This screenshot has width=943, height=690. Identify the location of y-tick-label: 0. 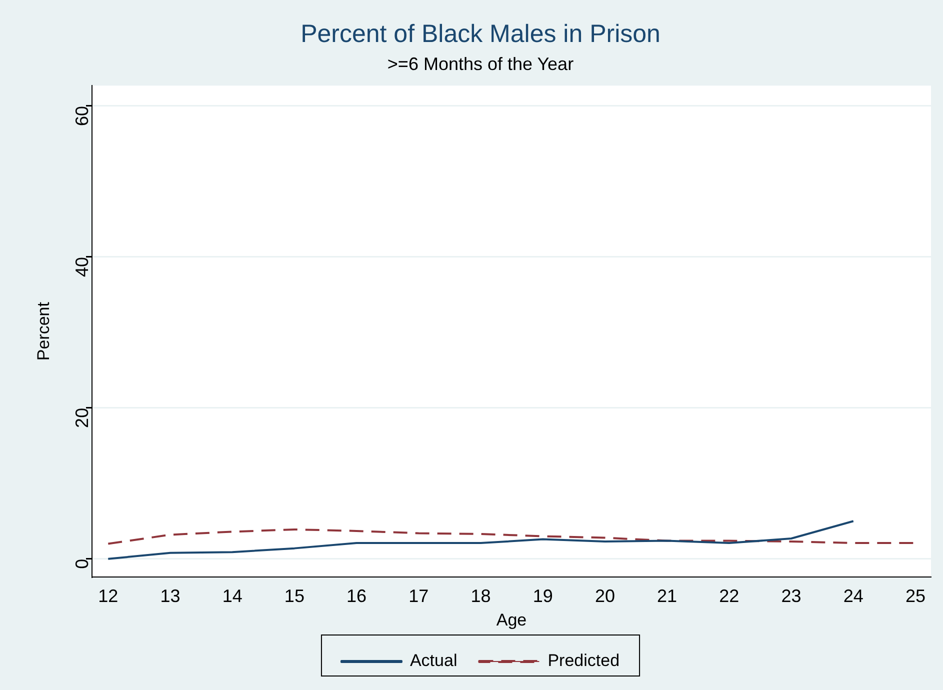
(82, 563).